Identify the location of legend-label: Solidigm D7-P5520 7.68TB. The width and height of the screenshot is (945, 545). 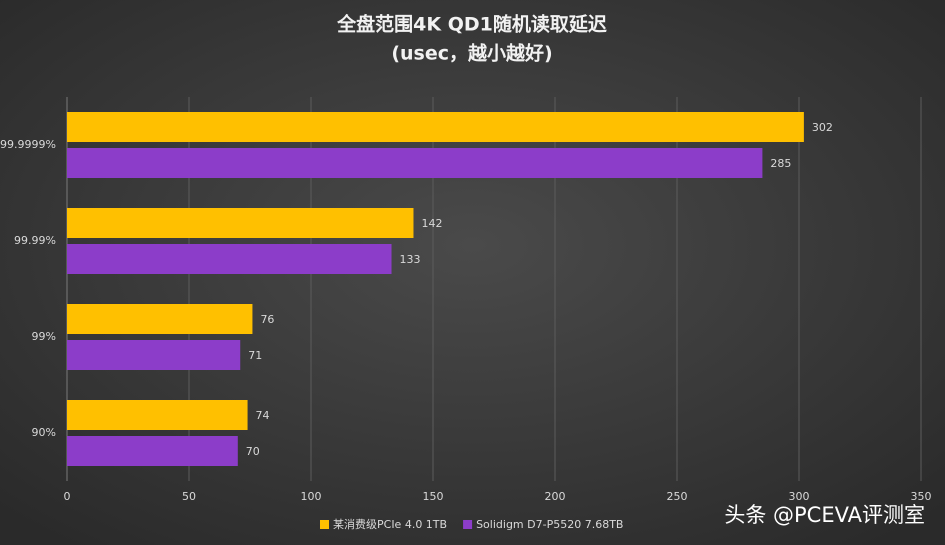
(549, 524).